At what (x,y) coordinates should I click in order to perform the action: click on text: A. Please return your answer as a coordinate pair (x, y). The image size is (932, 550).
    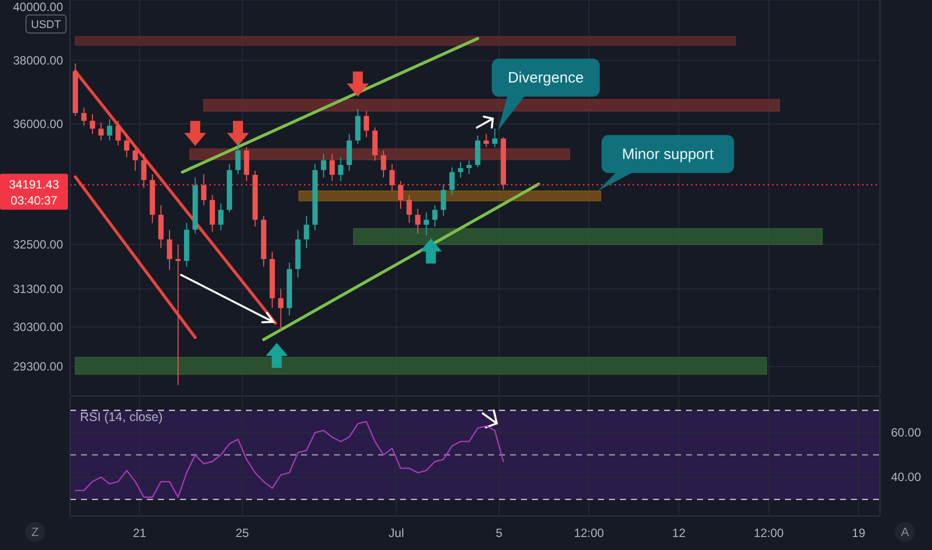
    Looking at the image, I should click on (905, 532).